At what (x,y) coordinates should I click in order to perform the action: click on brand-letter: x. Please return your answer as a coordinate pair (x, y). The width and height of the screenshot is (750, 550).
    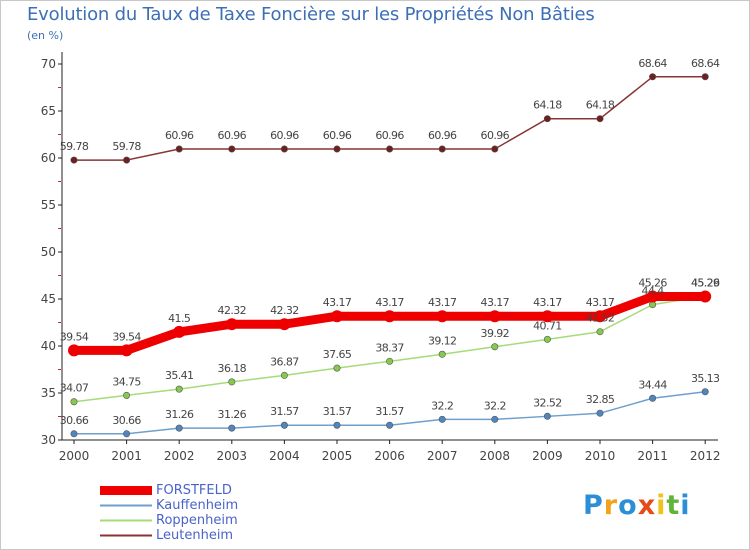
    Looking at the image, I should click on (647, 505).